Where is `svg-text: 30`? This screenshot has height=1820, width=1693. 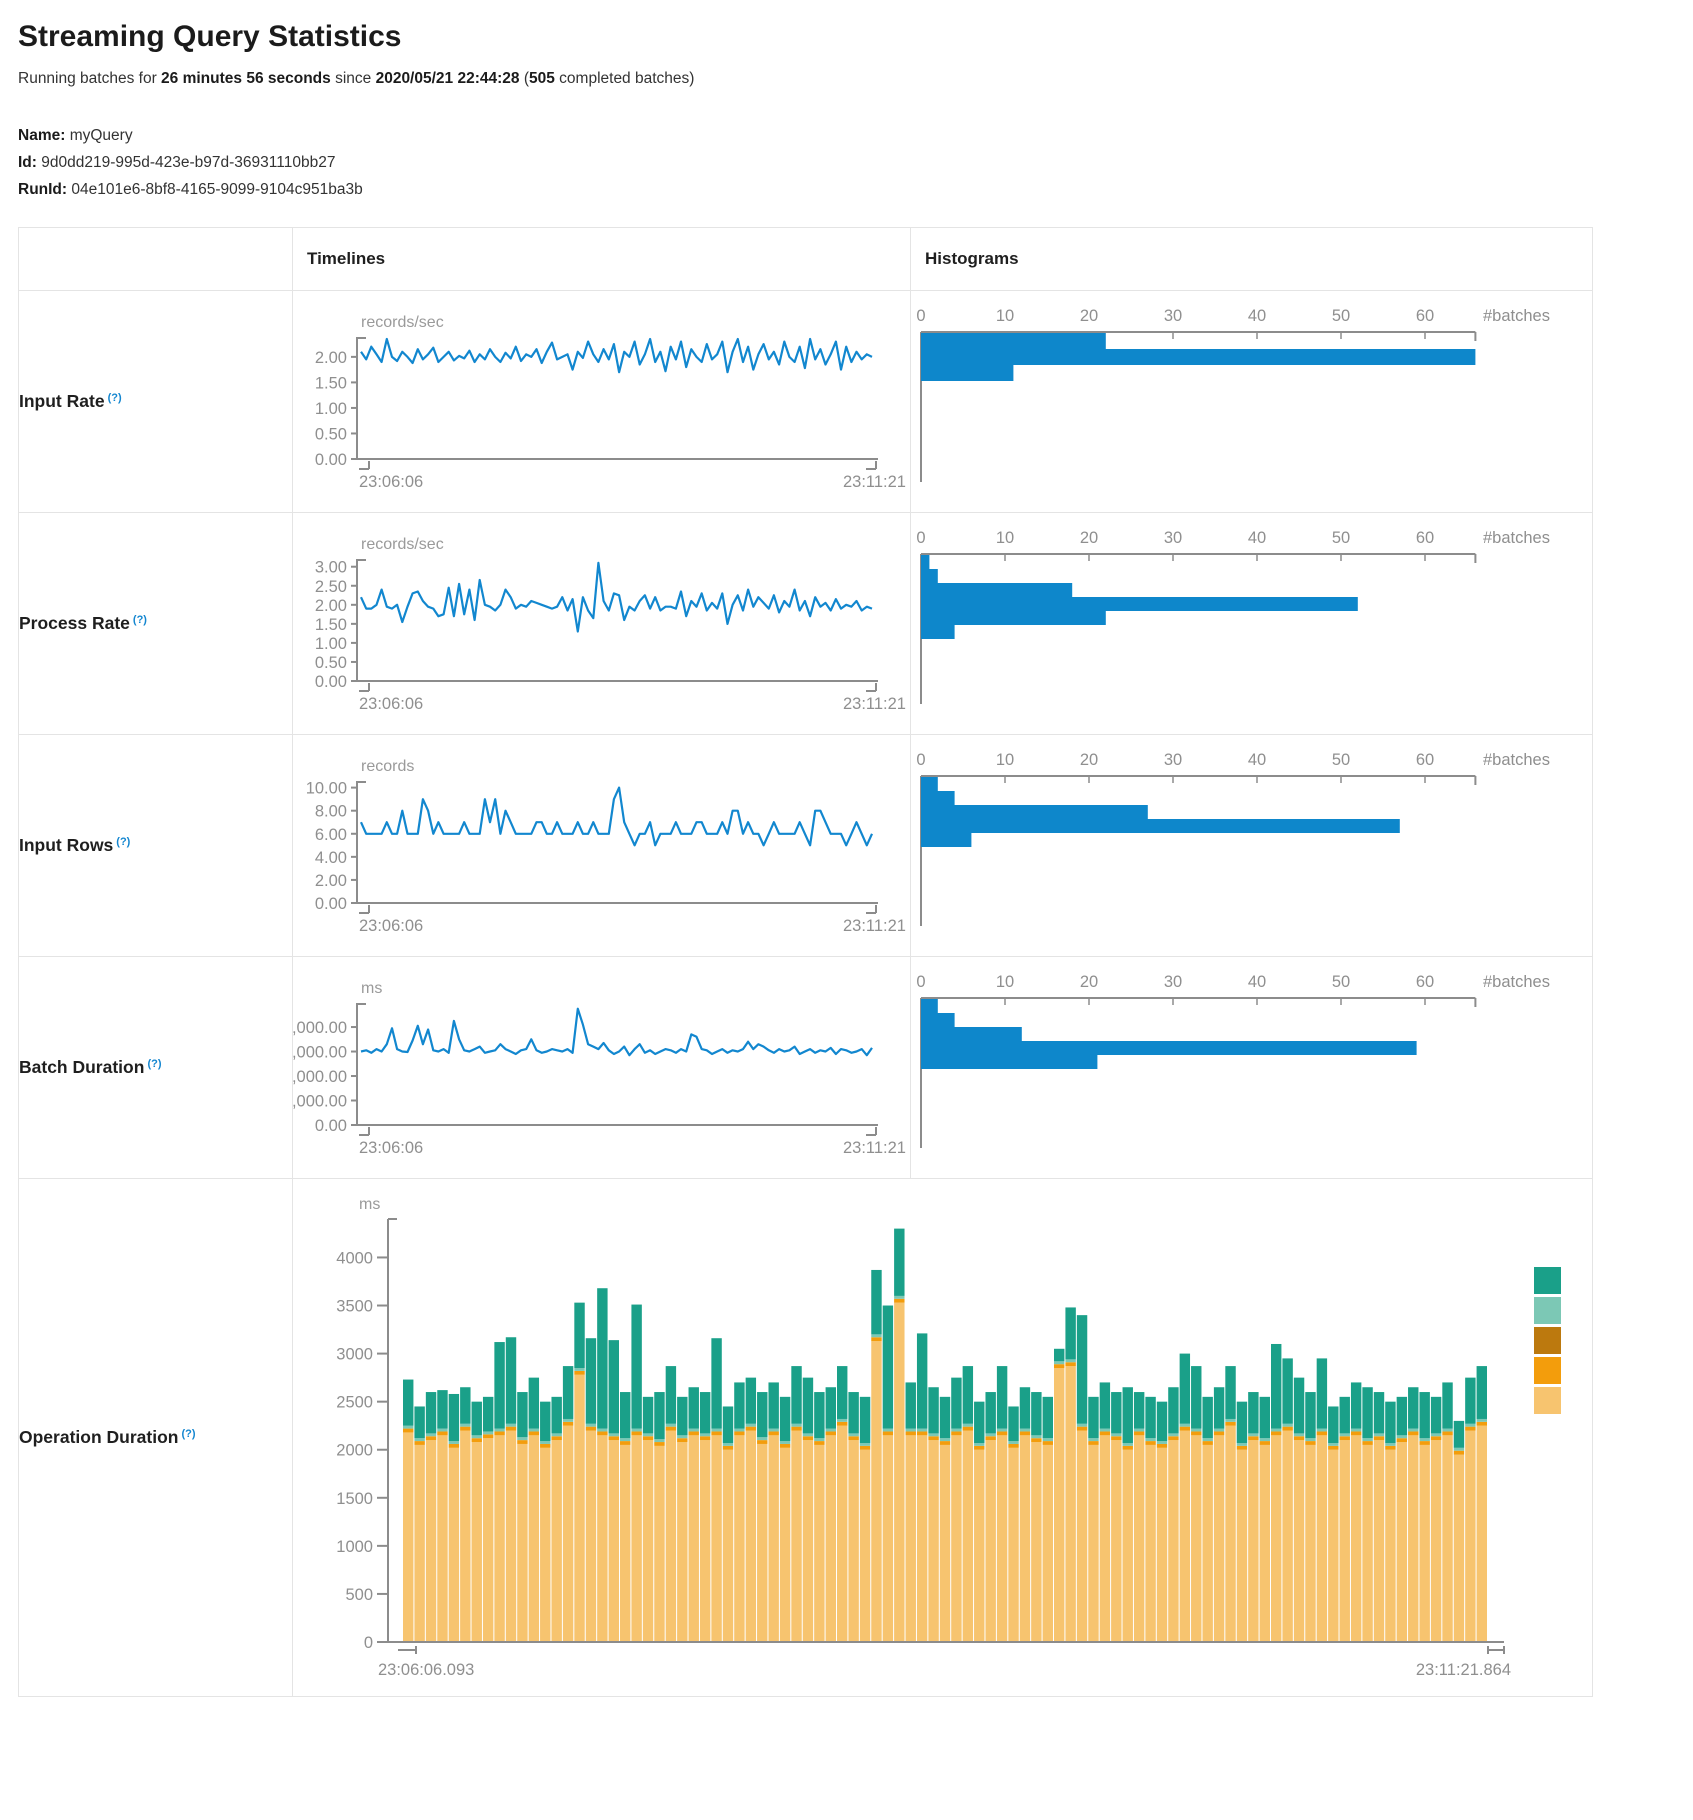 svg-text: 30 is located at coordinates (1173, 760).